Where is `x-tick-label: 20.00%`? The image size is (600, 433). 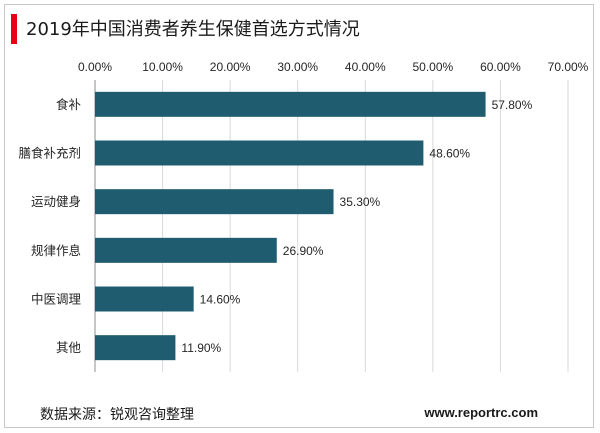
x-tick-label: 20.00% is located at coordinates (230, 67).